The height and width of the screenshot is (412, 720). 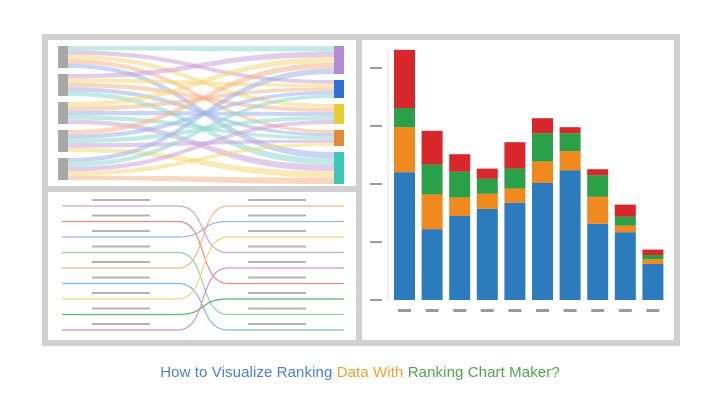 What do you see at coordinates (248, 372) in the screenshot?
I see `caption-part-1: How to Visualize Ranking` at bounding box center [248, 372].